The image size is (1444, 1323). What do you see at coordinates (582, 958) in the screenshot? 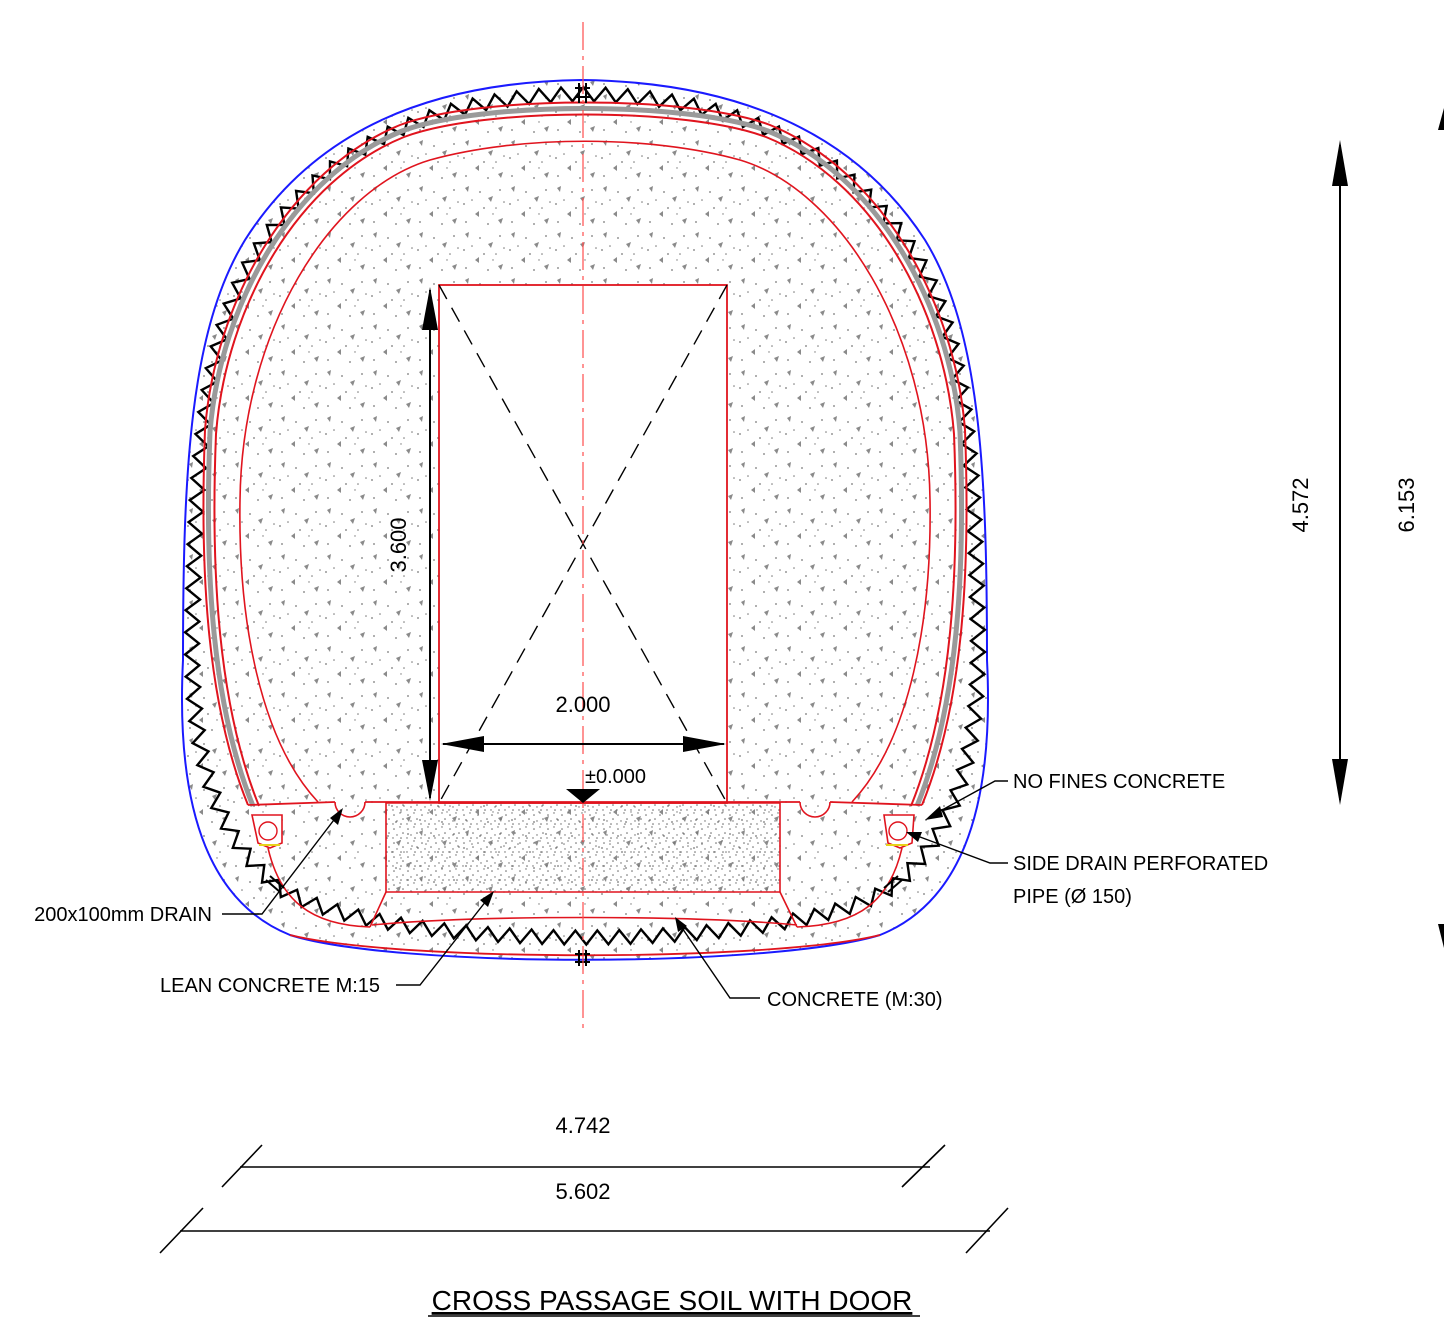
I see `invert-joint` at bounding box center [582, 958].